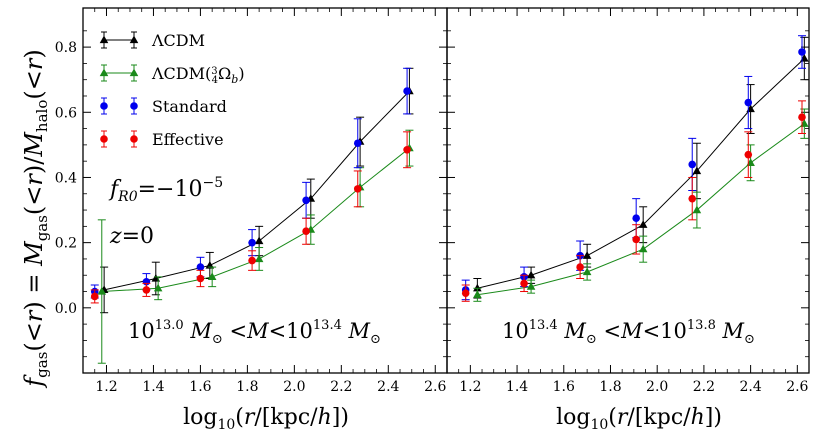  What do you see at coordinates (66, 309) in the screenshot?
I see `y-tick-label: 0.0` at bounding box center [66, 309].